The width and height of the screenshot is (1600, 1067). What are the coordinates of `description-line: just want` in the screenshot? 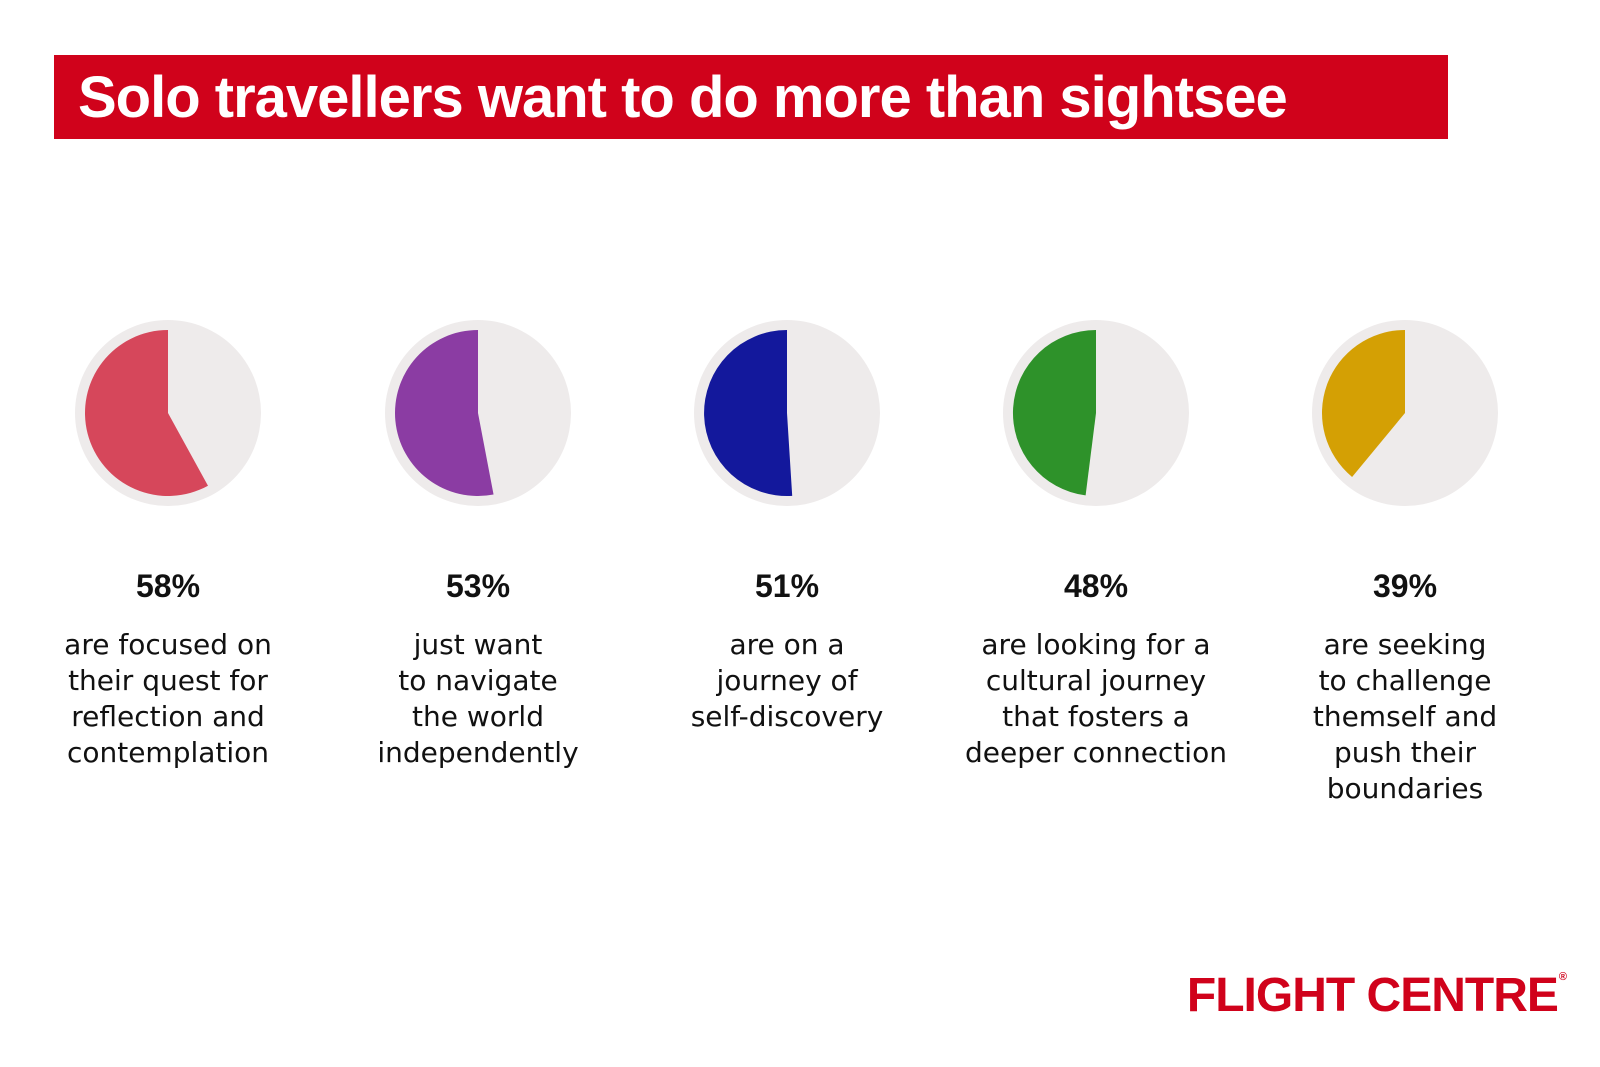 It's located at (478, 644).